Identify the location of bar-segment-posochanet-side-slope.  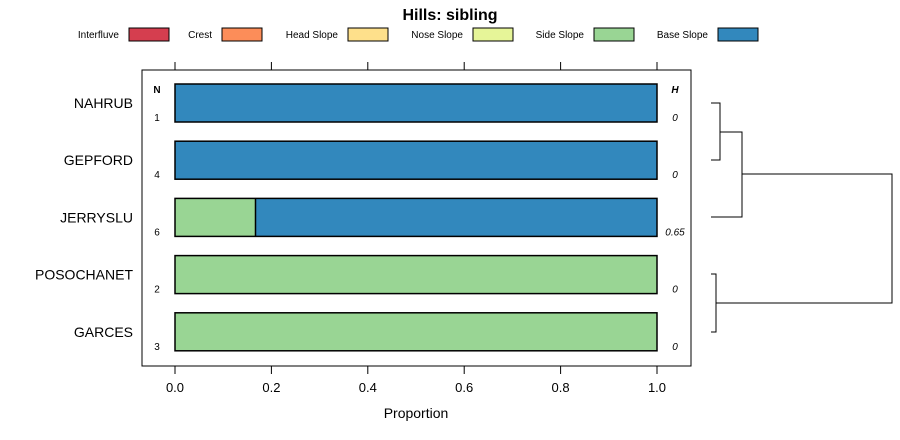
(416, 274).